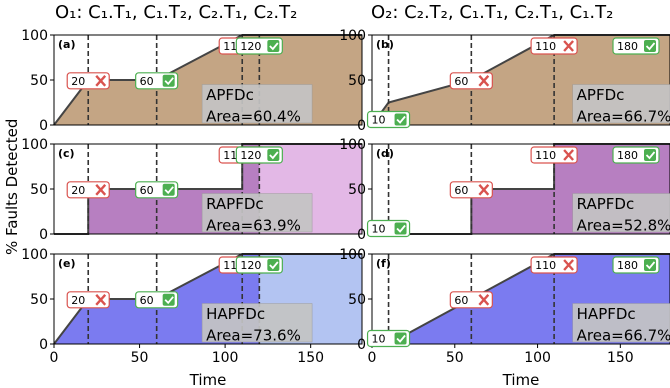 Image resolution: width=670 pixels, height=388 pixels. I want to click on panel-letter: (b), so click(385, 44).